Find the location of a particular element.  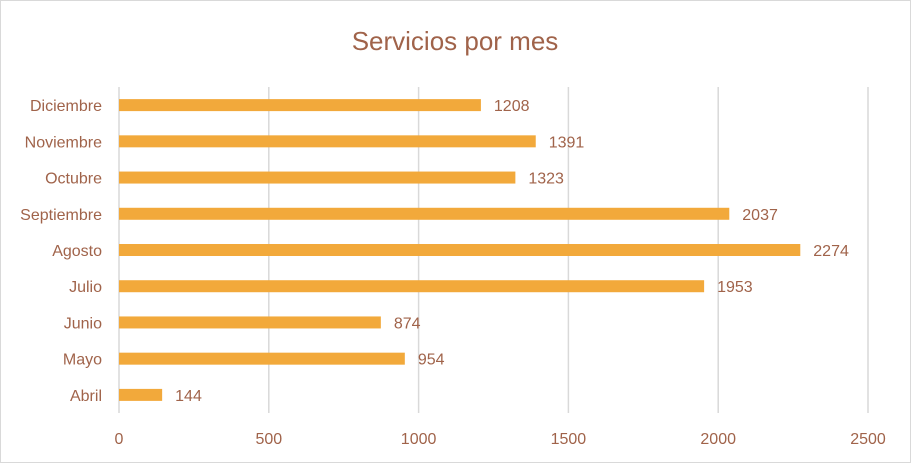

bar-mayo is located at coordinates (262, 358).